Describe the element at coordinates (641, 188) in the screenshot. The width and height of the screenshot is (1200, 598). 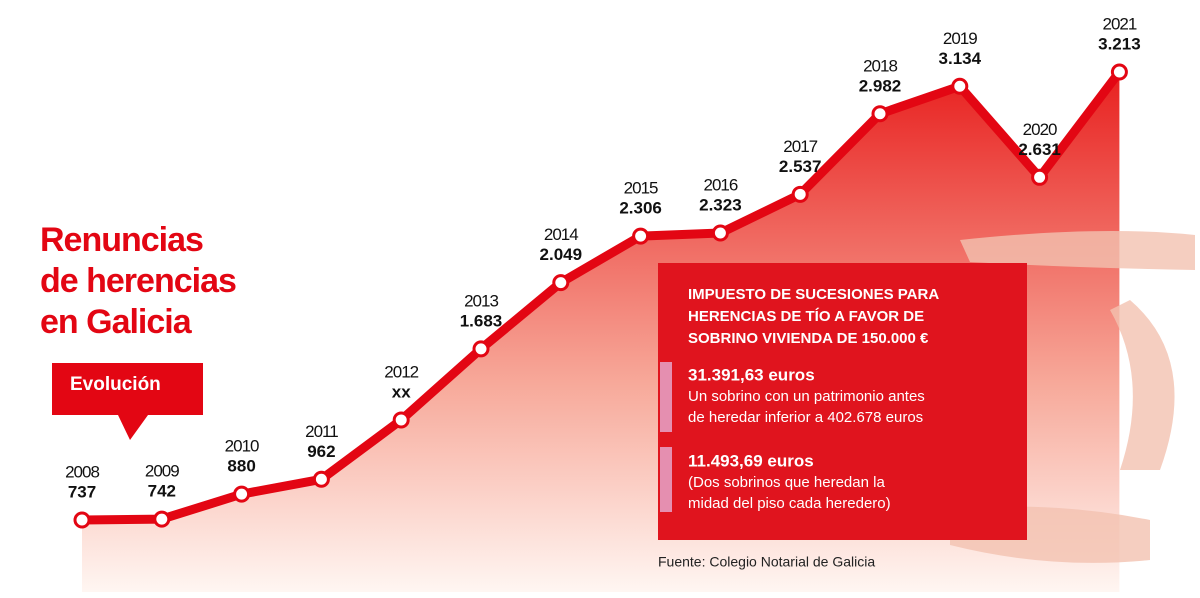
I see `x-label: 2015` at that location.